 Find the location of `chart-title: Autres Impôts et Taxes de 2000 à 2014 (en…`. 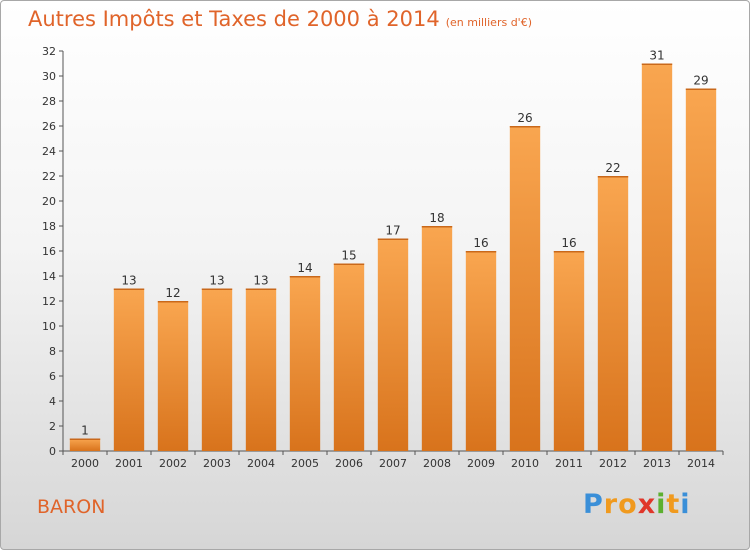

chart-title: Autres Impôts et Taxes de 2000 à 2014 (en… is located at coordinates (280, 19).